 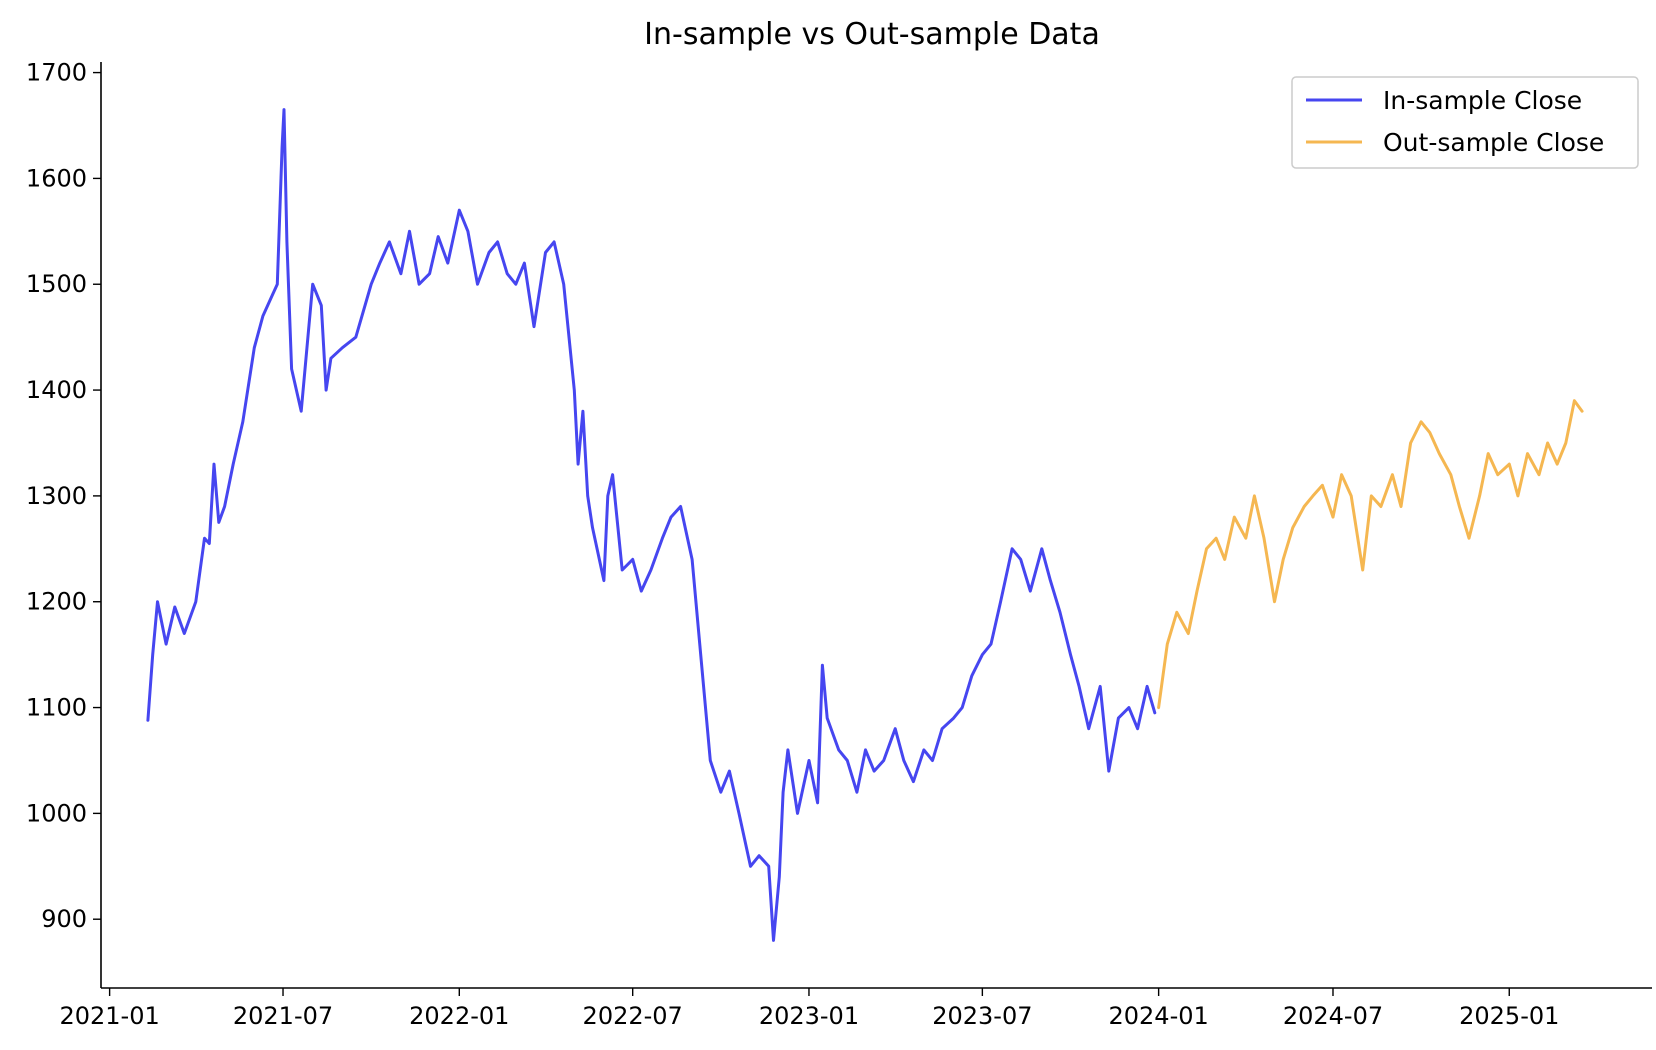 What do you see at coordinates (1333, 1016) in the screenshot?
I see `x-tick-label: 2024-07` at bounding box center [1333, 1016].